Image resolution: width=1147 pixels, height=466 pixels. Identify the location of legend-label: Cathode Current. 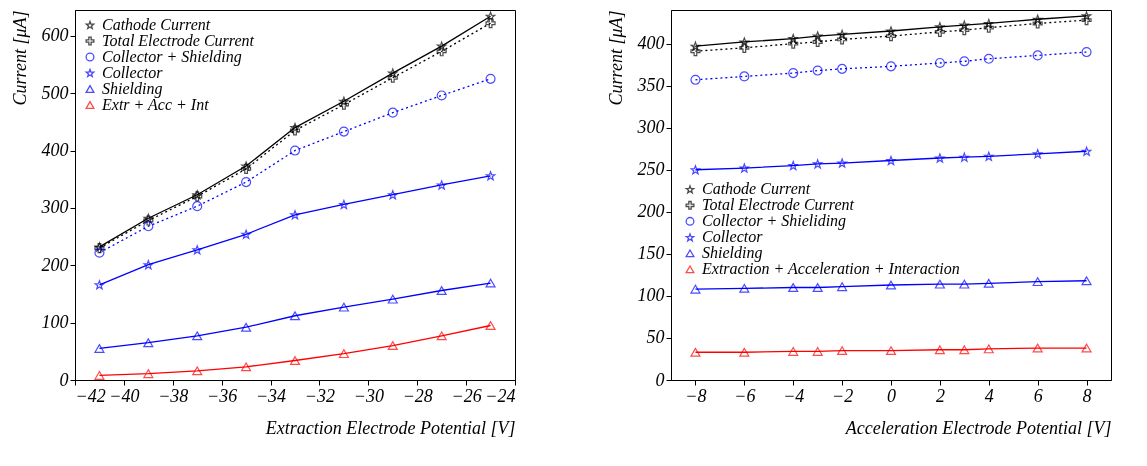
(156, 24).